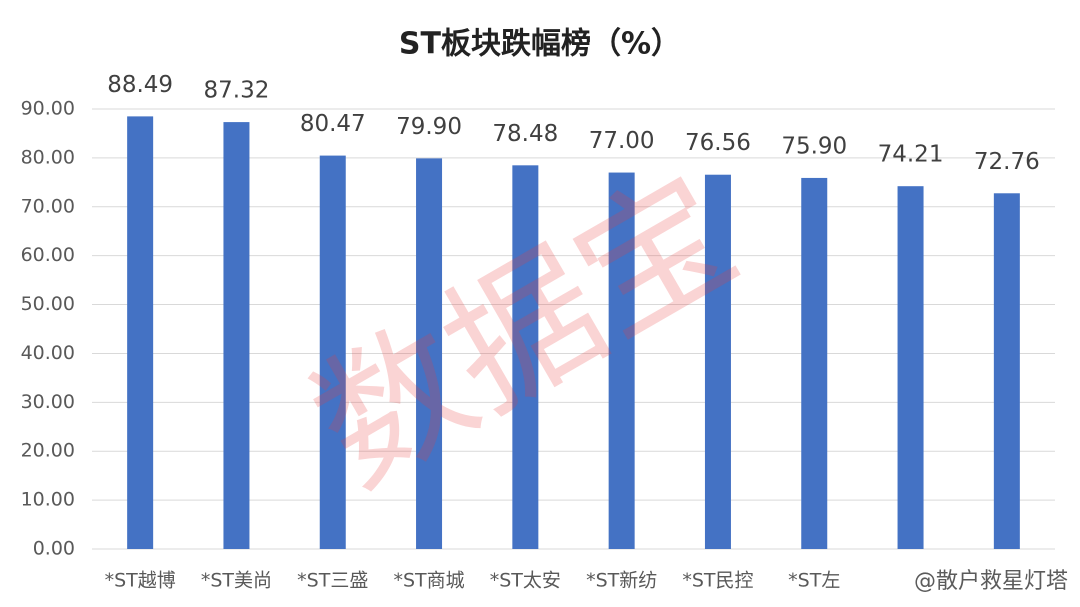 This screenshot has width=1080, height=607. Describe the element at coordinates (140, 85) in the screenshot. I see `value-label: 88.49` at that location.